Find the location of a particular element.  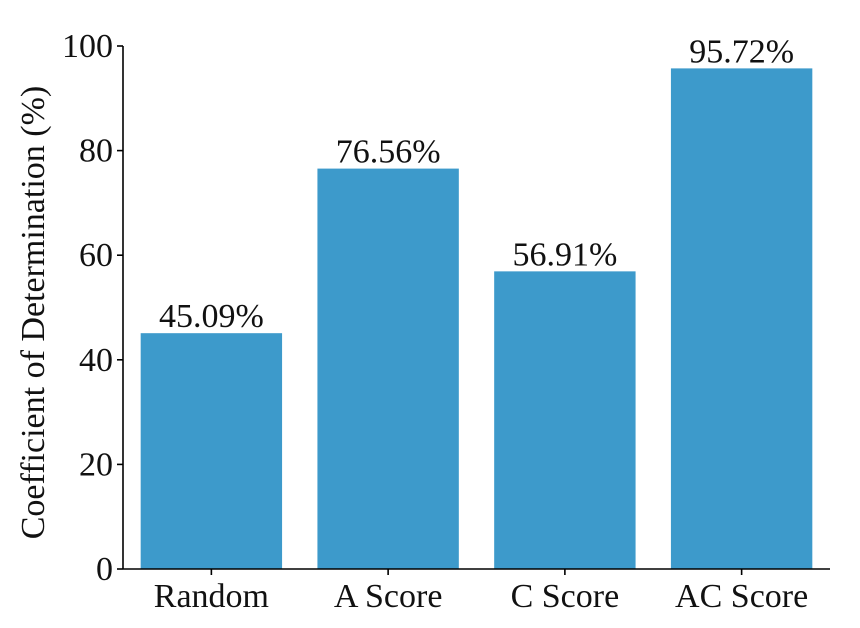

y-tick-label-20: 20 is located at coordinates (96, 464).